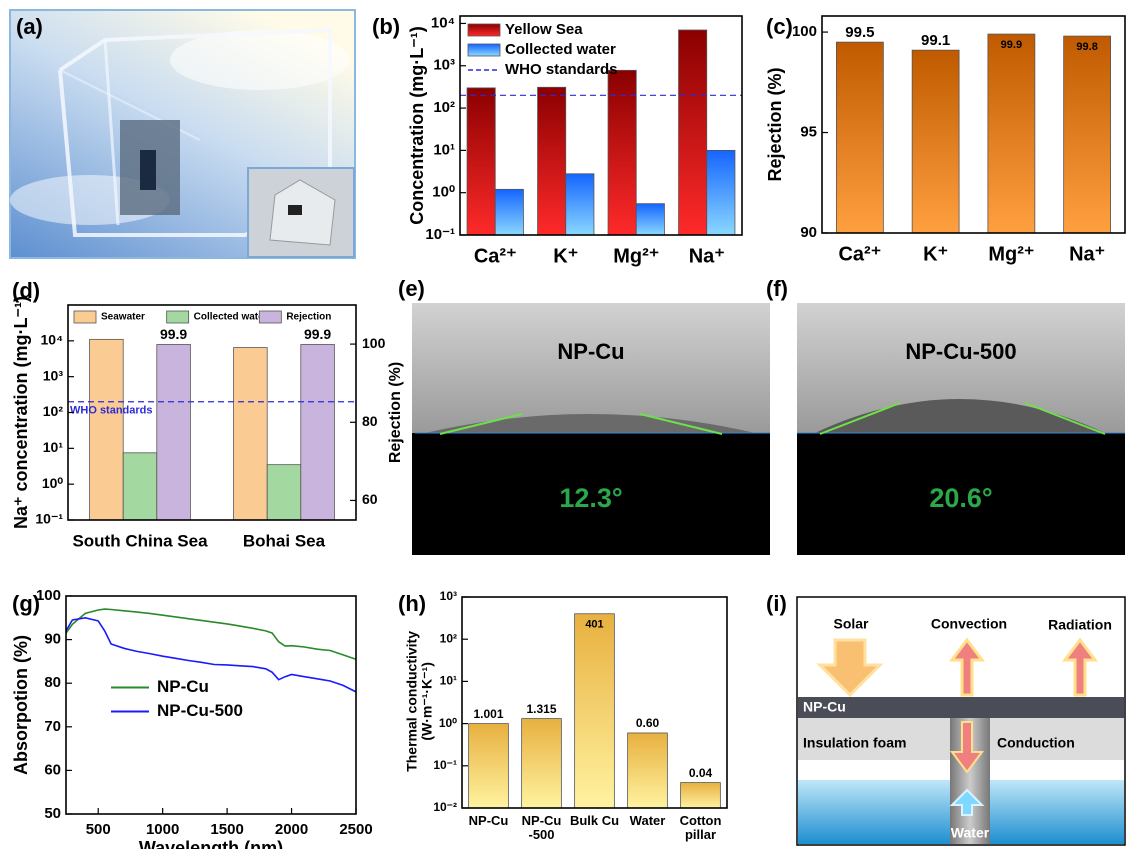  Describe the element at coordinates (374, 343) in the screenshot. I see `y2-tick-label: 100` at that location.